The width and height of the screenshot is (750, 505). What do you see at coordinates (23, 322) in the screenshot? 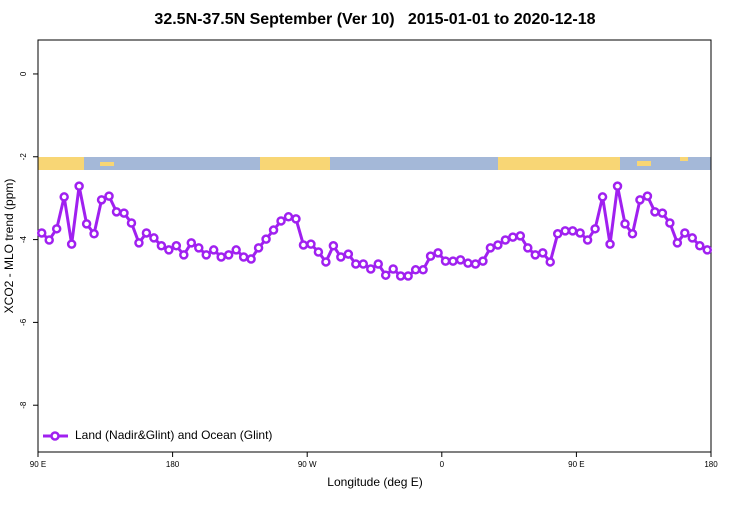
I see `y-tick-label: -6` at bounding box center [23, 322].